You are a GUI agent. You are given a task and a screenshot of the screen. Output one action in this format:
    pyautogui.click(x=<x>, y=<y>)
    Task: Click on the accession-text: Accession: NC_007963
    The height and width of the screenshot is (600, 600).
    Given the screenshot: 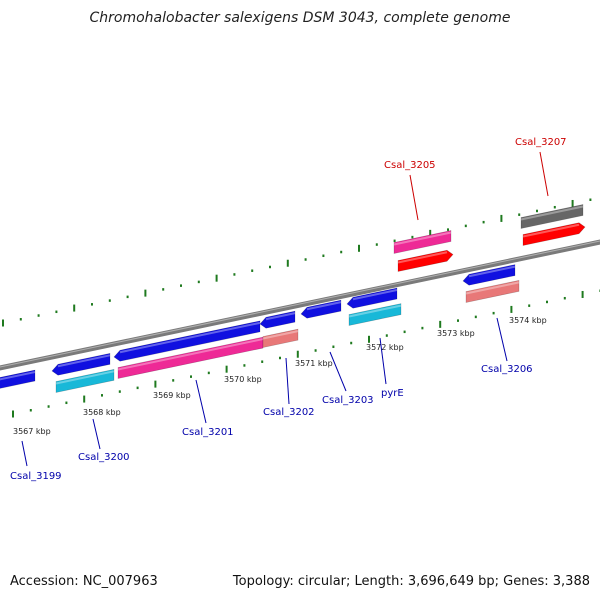 What is the action you would take?
    pyautogui.click(x=84, y=581)
    